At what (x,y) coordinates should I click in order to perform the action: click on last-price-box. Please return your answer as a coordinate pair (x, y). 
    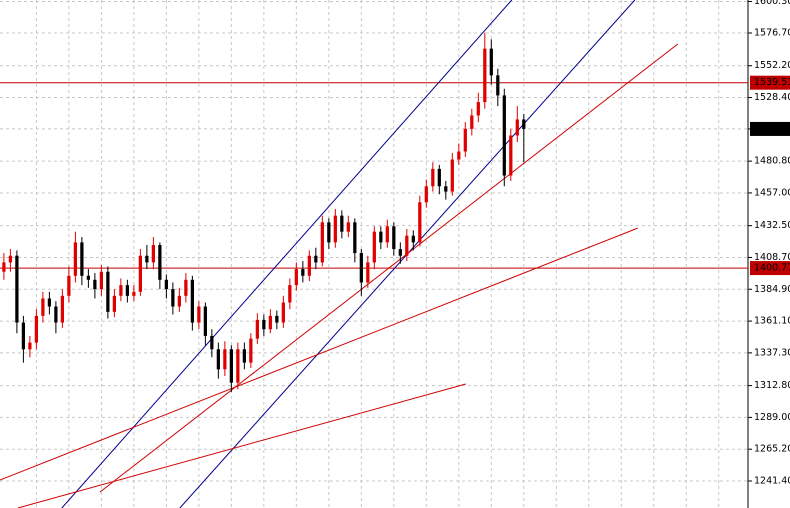
    Looking at the image, I should click on (770, 128).